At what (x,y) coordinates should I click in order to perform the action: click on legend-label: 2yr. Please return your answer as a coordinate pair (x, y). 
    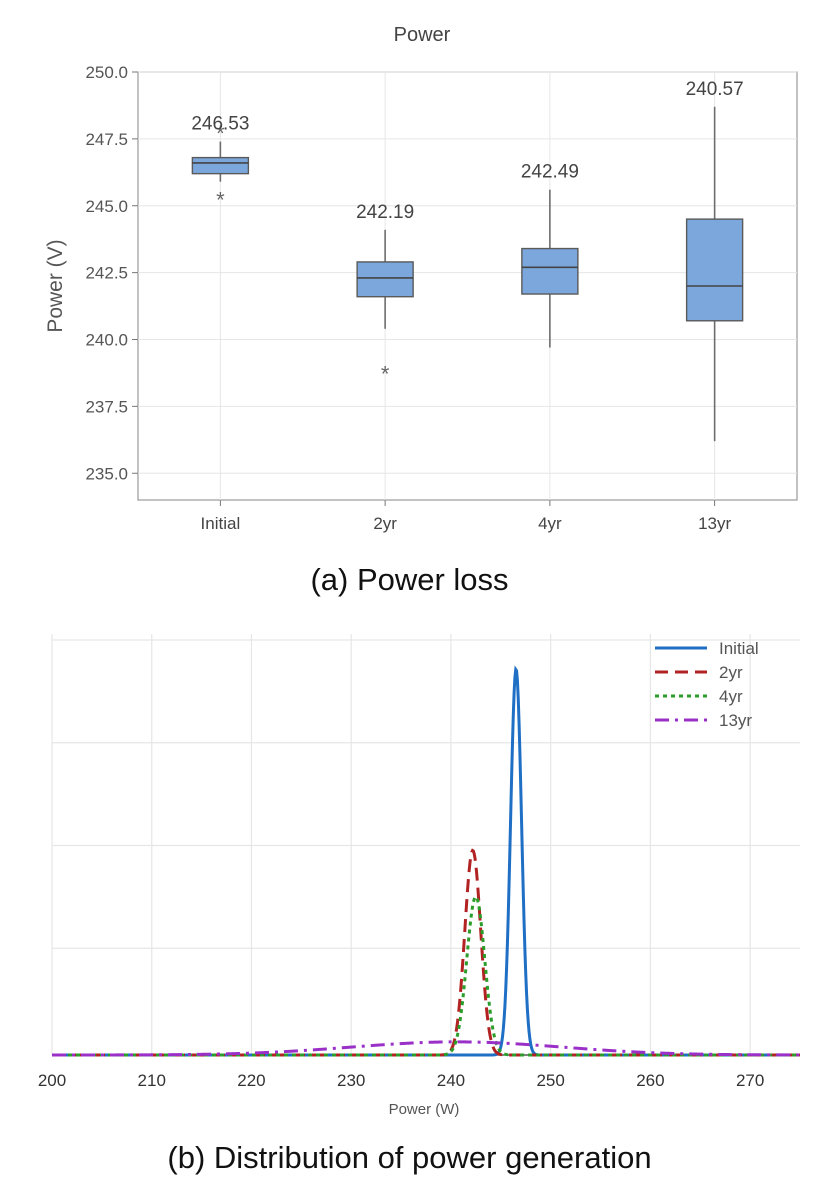
    Looking at the image, I should click on (731, 672).